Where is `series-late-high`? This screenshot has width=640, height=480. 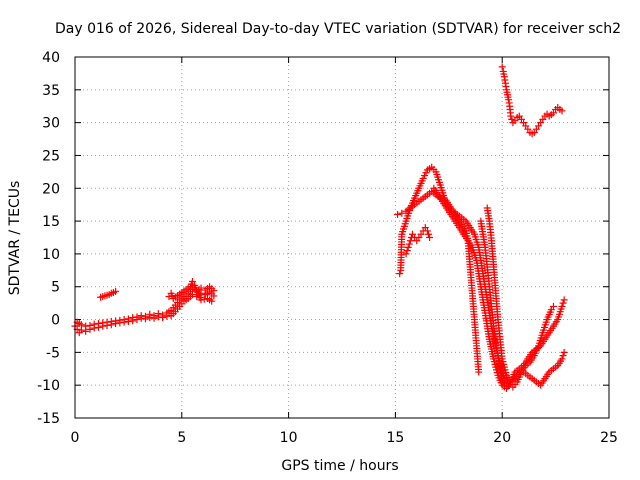 series-late-high is located at coordinates (532, 100).